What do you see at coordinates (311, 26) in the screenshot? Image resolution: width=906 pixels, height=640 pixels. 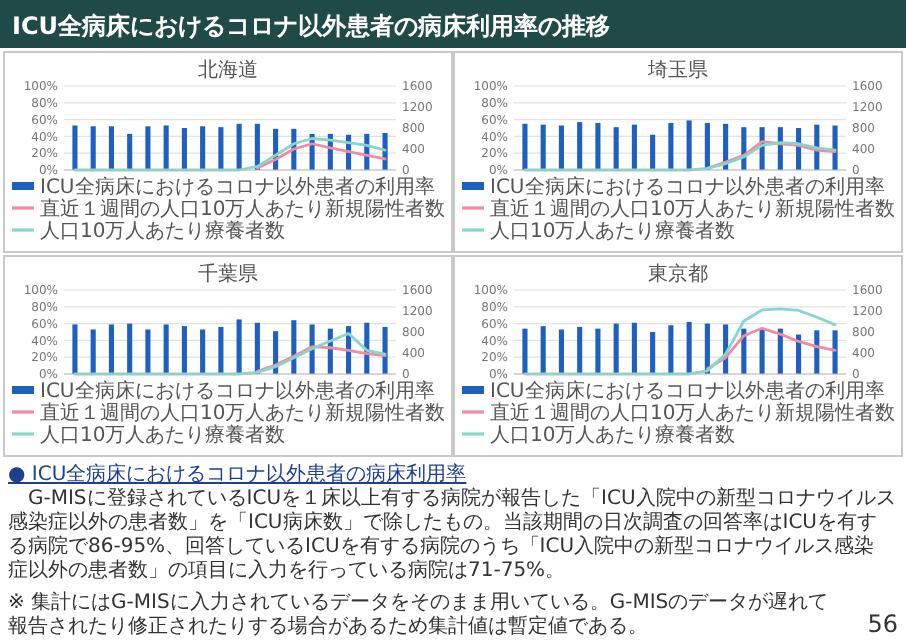 I see `text: ICU全病床におけるコロナ以外患者の病床利用率の推移` at bounding box center [311, 26].